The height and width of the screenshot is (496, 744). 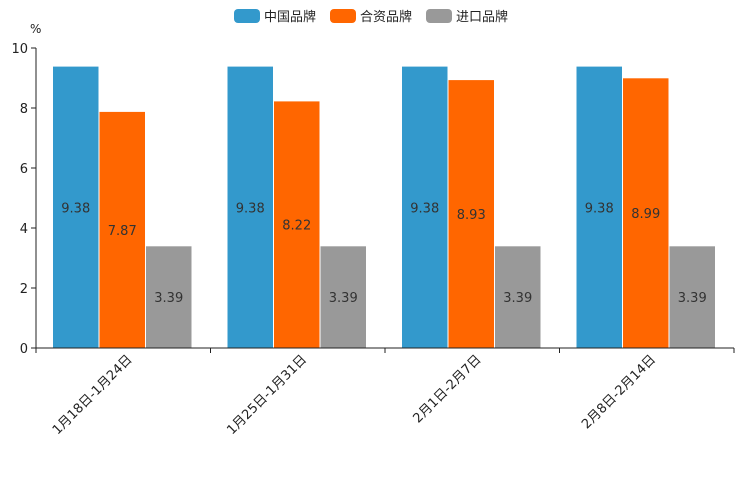 What do you see at coordinates (619, 392) in the screenshot?
I see `x-tick-label: 2月8日-2月14日` at bounding box center [619, 392].